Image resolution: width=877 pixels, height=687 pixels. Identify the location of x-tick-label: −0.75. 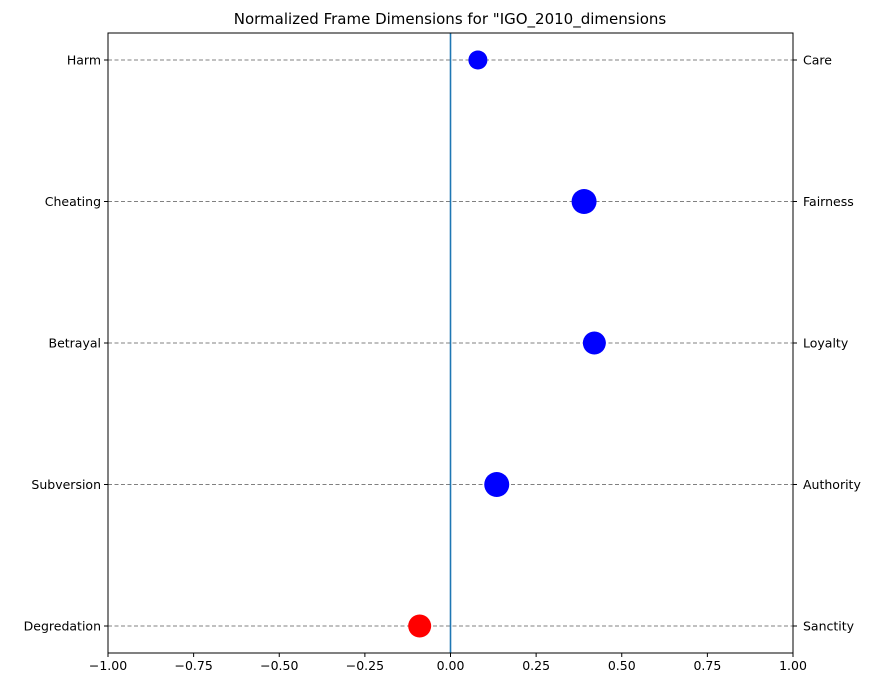
(193, 665).